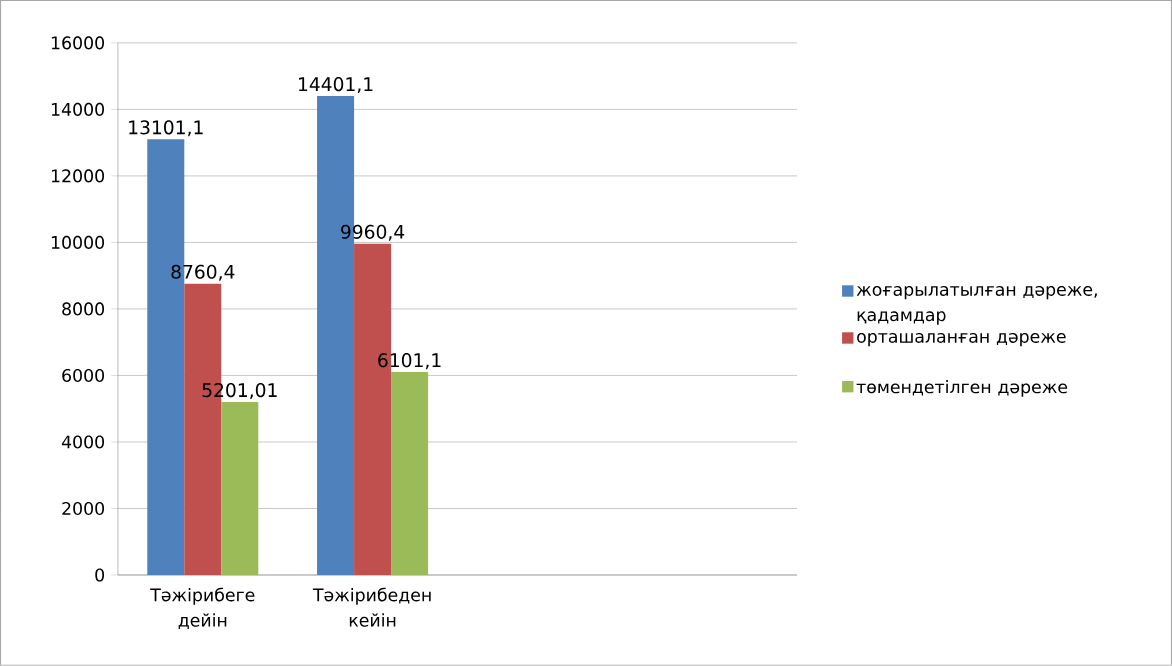  What do you see at coordinates (78, 109) in the screenshot?
I see `y-tick-label: 14000` at bounding box center [78, 109].